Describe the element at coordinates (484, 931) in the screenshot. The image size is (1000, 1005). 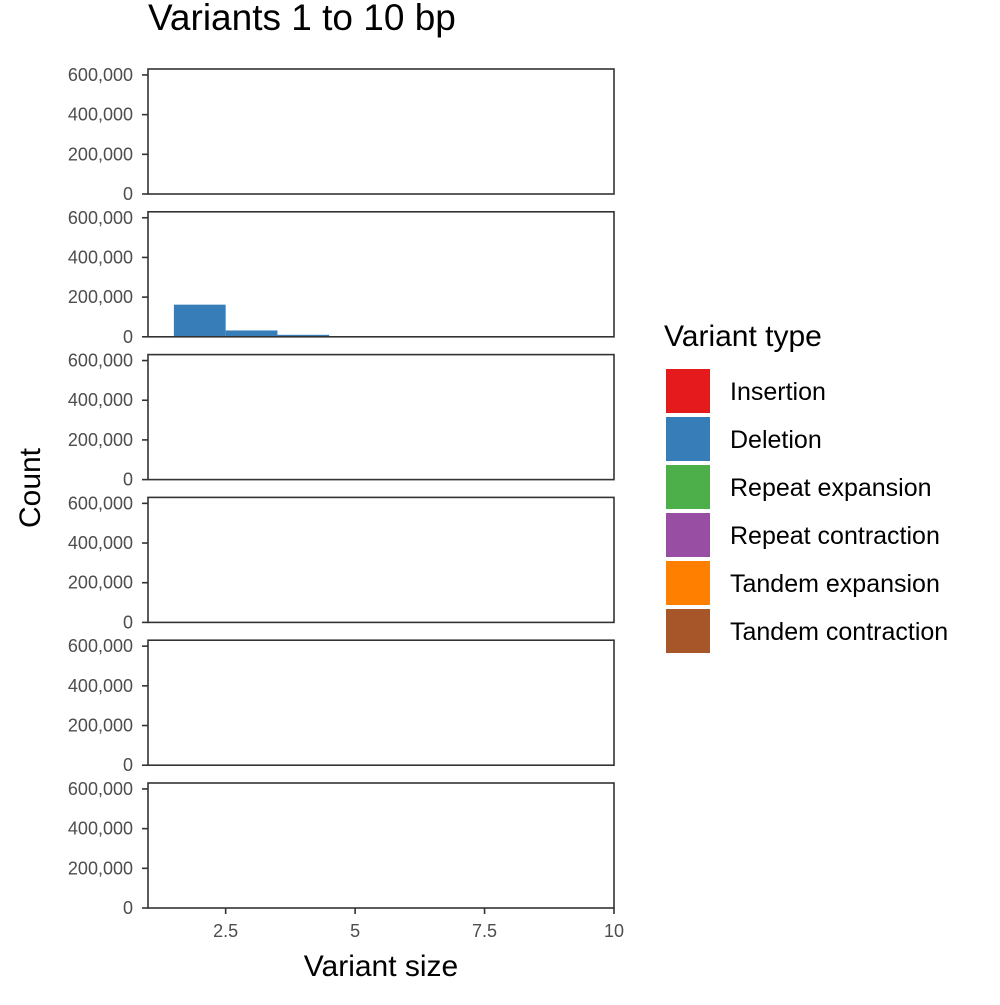
I see `x-tick-label: 7.5` at that location.